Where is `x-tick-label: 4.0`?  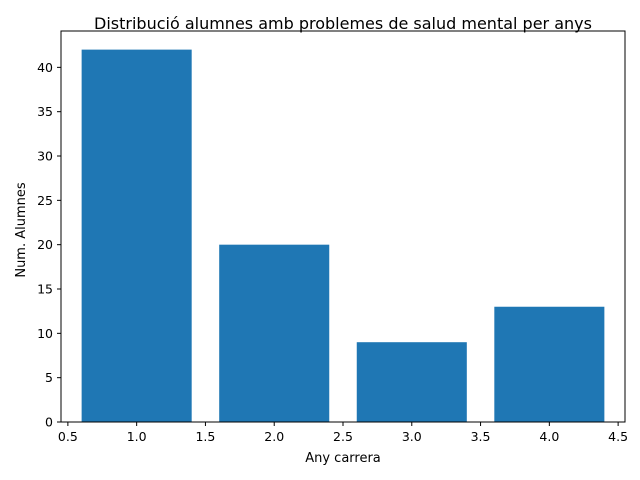 x-tick-label: 4.0 is located at coordinates (549, 436).